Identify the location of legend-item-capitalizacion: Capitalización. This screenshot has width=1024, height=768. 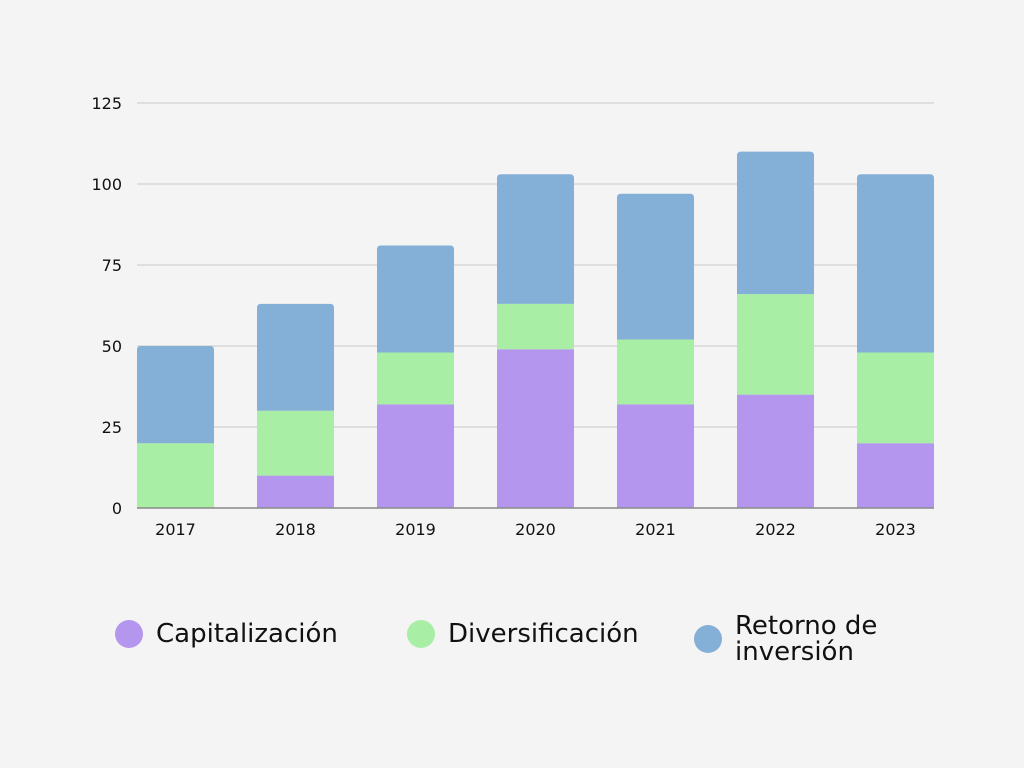
(226, 634).